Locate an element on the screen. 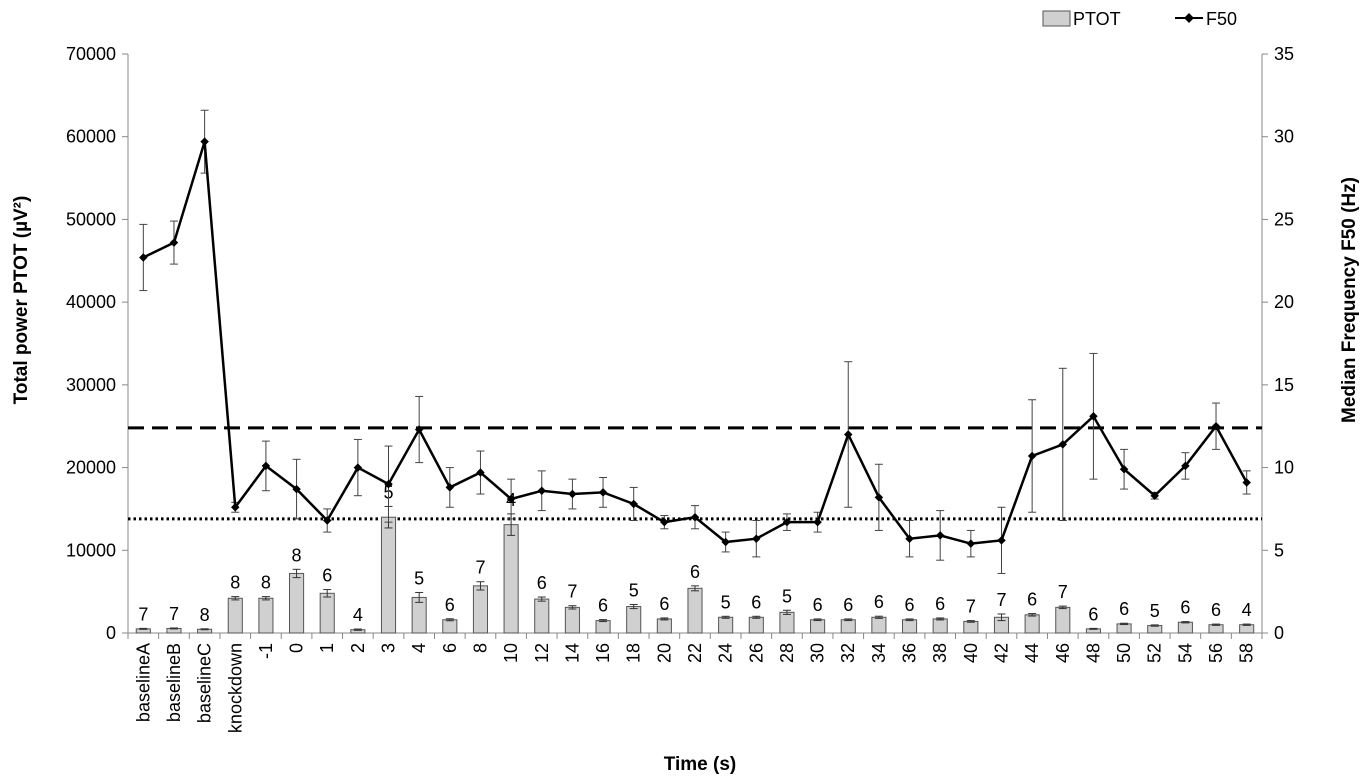 Image resolution: width=1369 pixels, height=778 pixels. x-tick-label: 16 is located at coordinates (603, 653).